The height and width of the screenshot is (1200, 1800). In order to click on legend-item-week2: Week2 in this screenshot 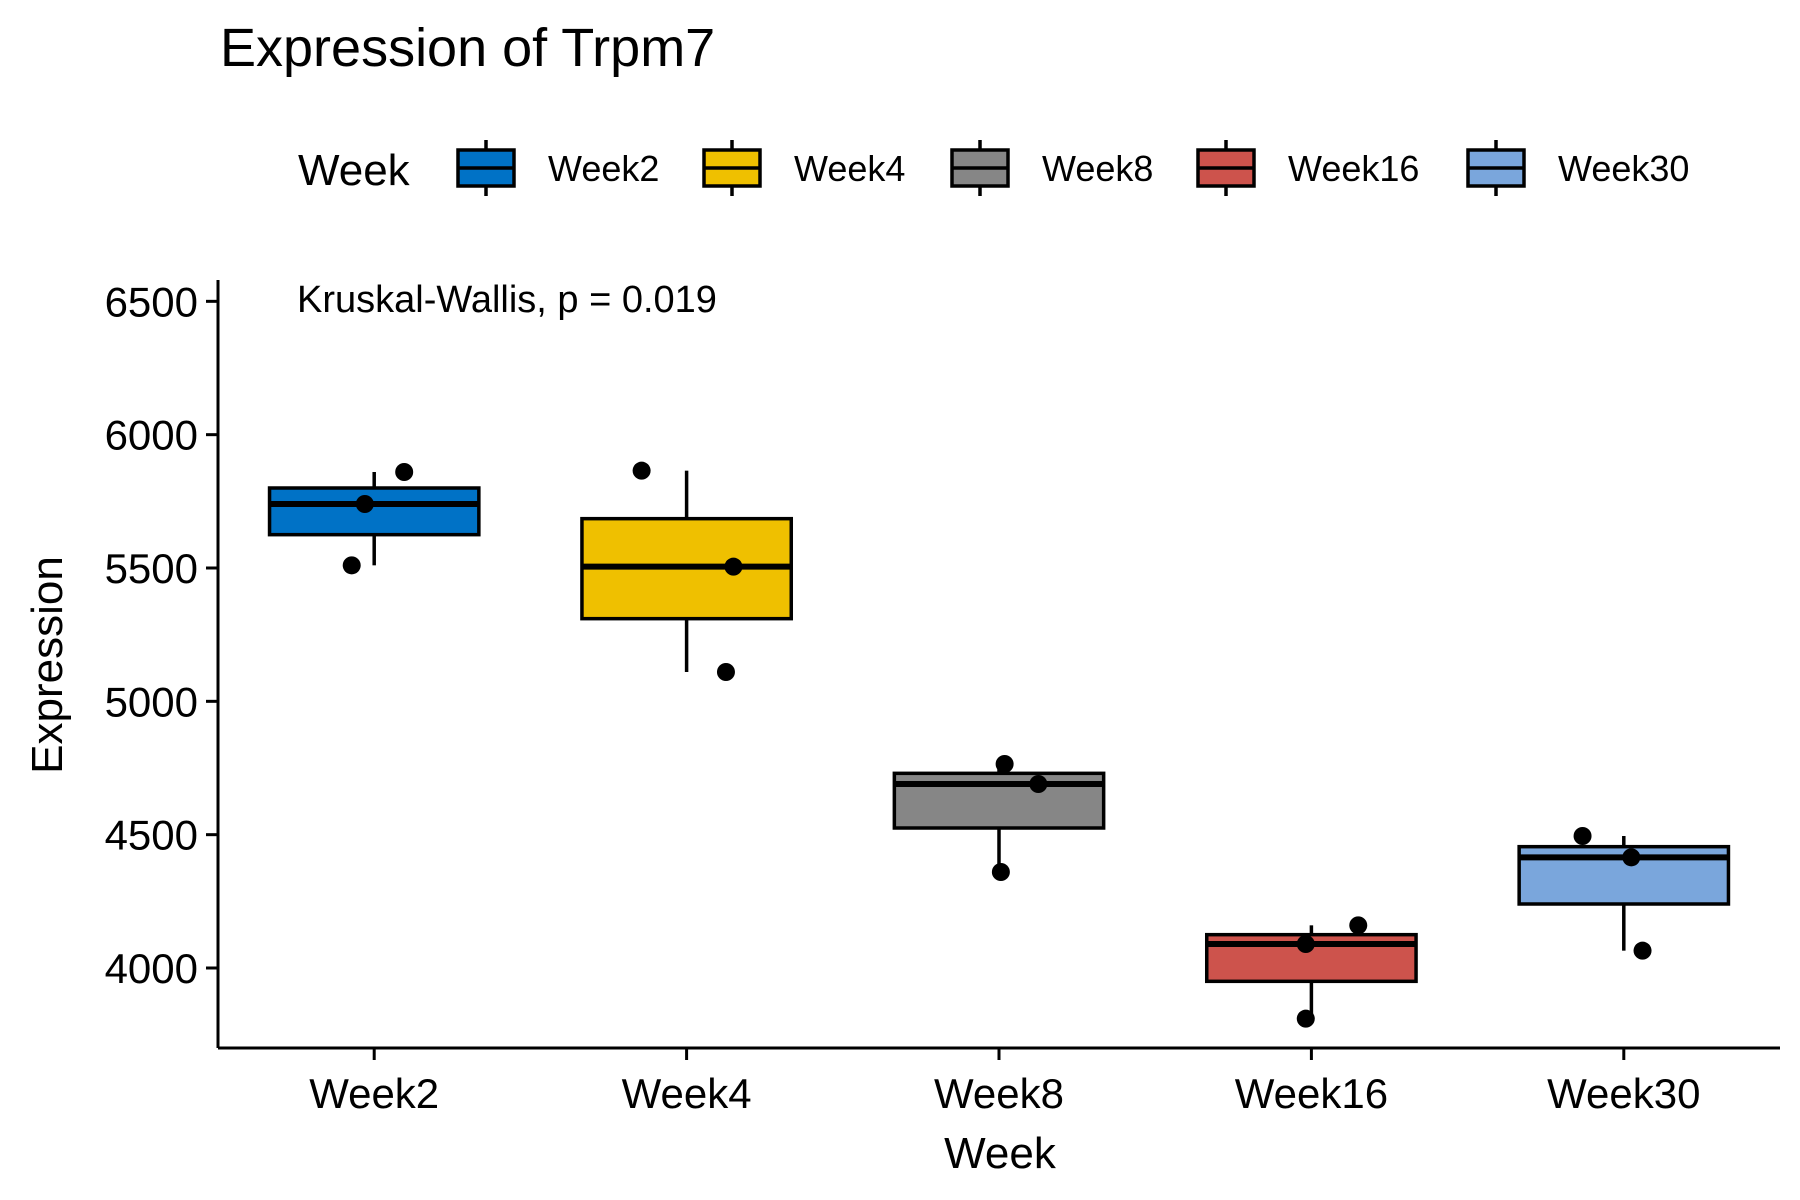, I will do `click(557, 168)`.